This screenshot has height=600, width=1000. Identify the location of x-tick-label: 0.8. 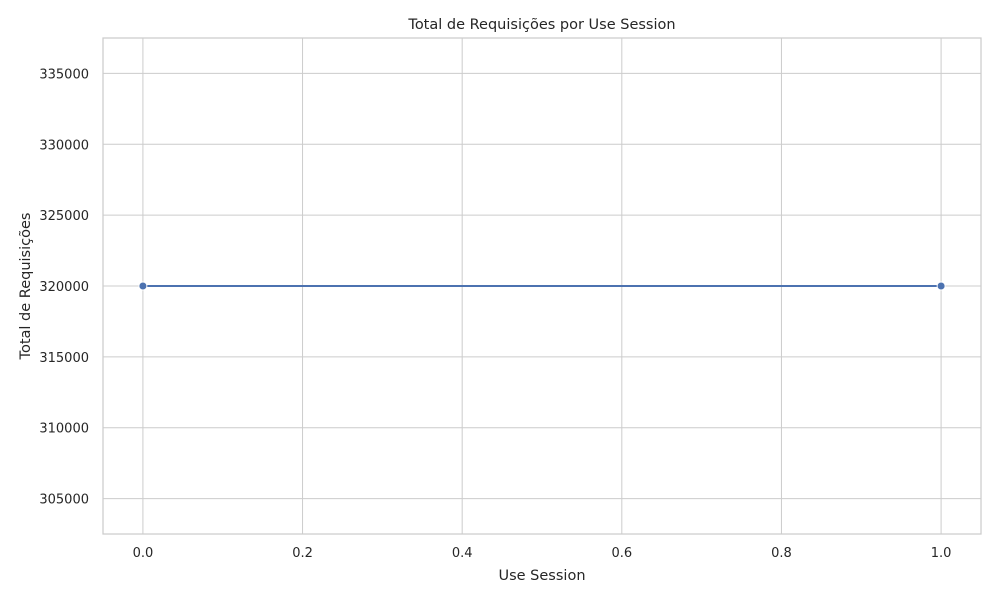
(781, 553).